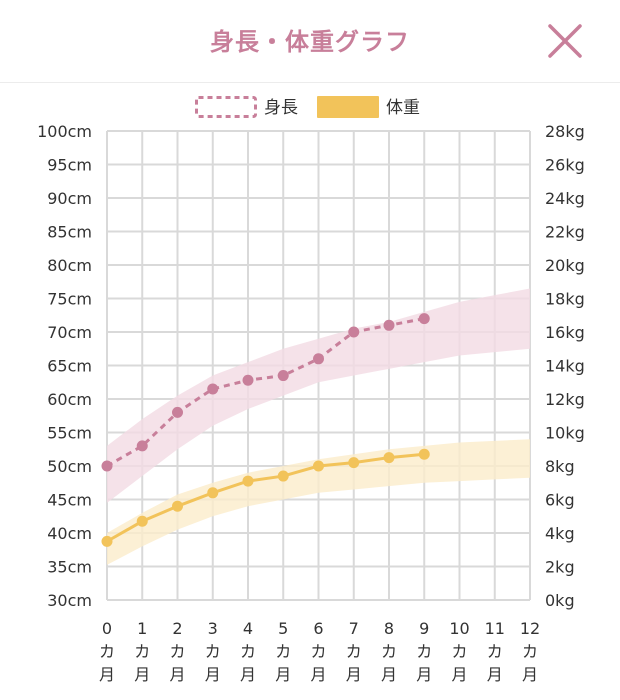  What do you see at coordinates (565, 433) in the screenshot?
I see `y-right-tick-label: 10kg` at bounding box center [565, 433].